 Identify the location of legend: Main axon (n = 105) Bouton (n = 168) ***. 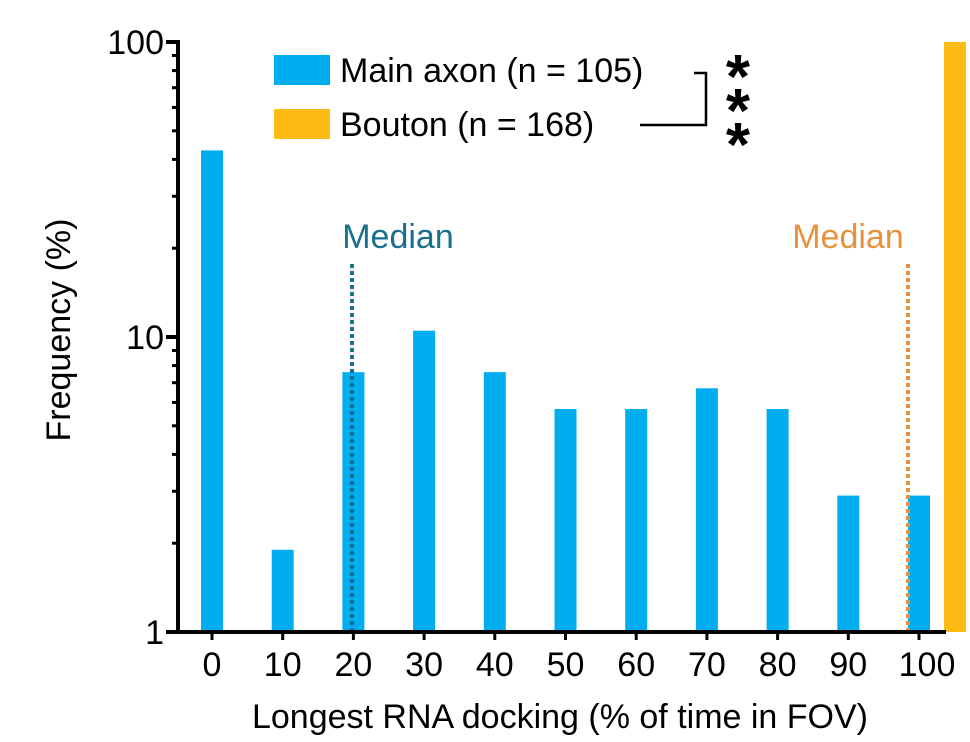
(512, 111).